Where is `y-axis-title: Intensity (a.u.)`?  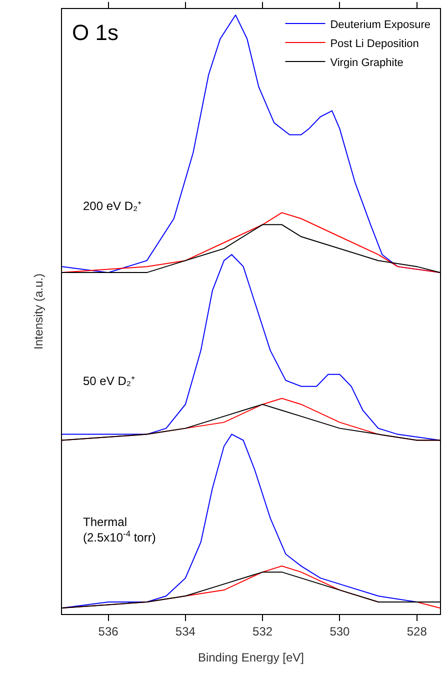 y-axis-title: Intensity (a.u.) is located at coordinates (38, 311).